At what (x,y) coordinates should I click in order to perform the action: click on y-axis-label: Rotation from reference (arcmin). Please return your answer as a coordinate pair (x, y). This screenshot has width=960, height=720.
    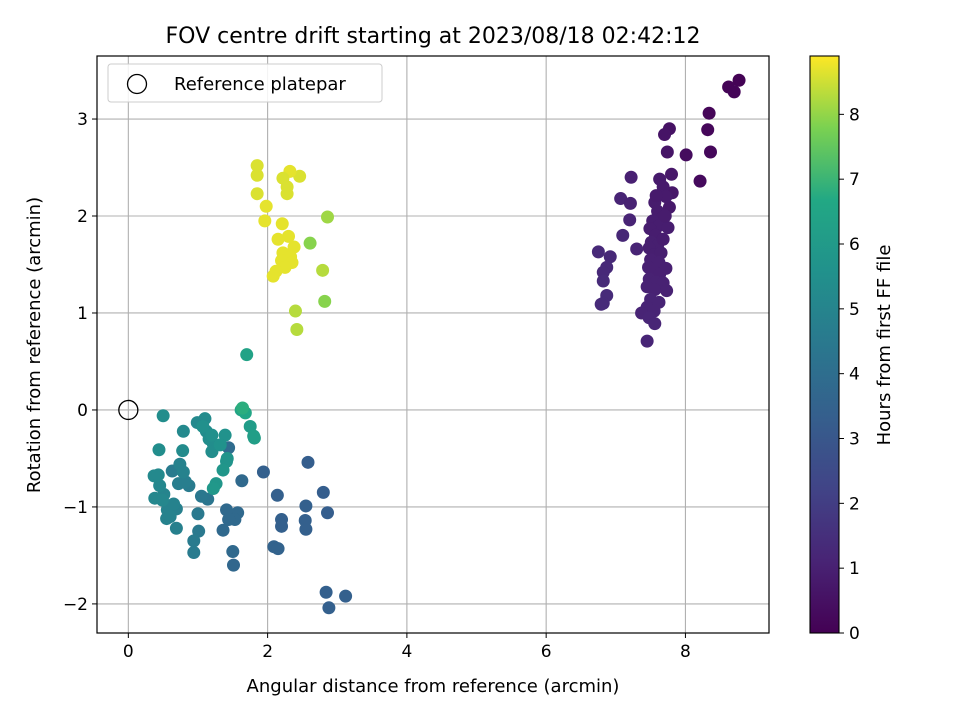
    Looking at the image, I should click on (34, 345).